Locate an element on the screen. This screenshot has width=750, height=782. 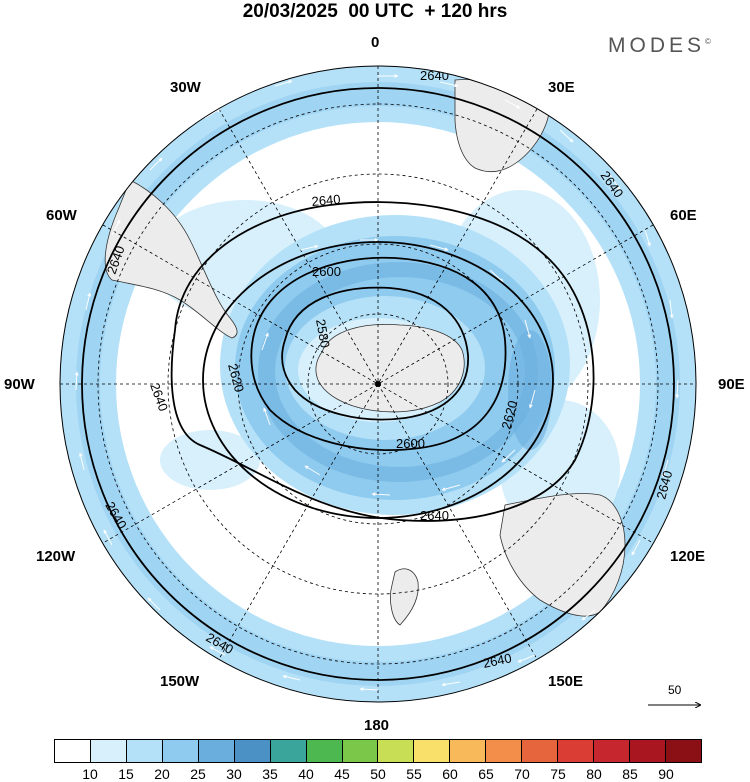
colorbar-tick-label: 85 is located at coordinates (630, 774).